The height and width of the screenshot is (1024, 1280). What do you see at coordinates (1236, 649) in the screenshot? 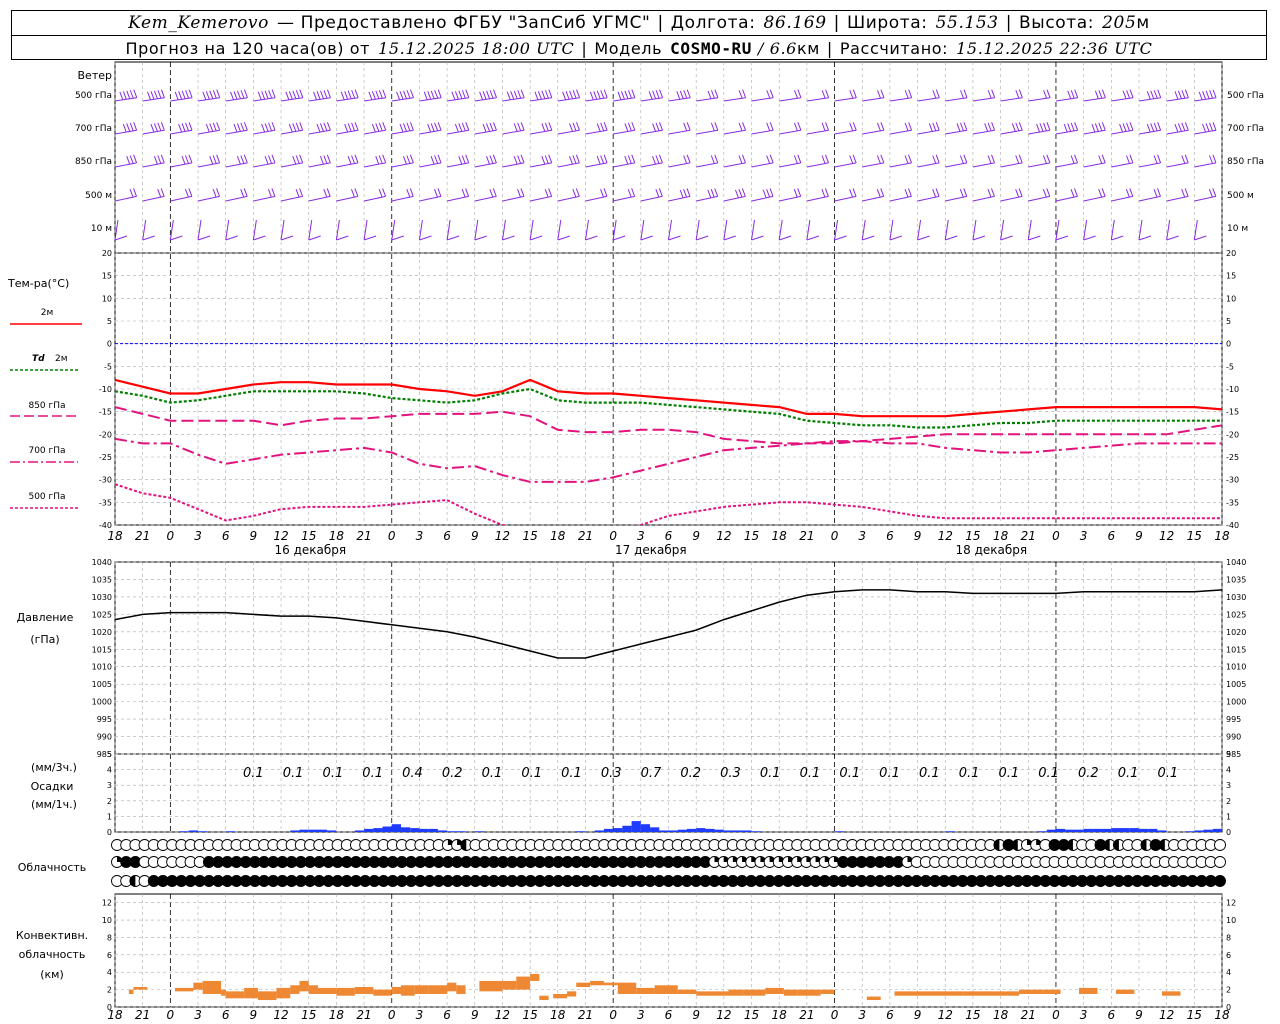
I see `pressure-ytick-right: 1015` at bounding box center [1236, 649].